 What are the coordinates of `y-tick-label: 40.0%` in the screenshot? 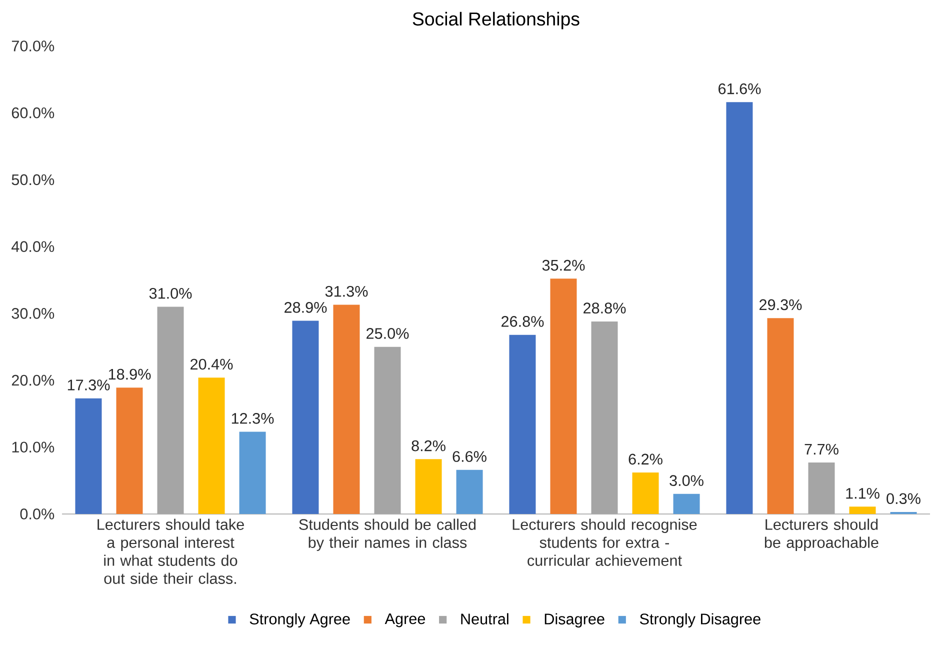 It's located at (33, 246).